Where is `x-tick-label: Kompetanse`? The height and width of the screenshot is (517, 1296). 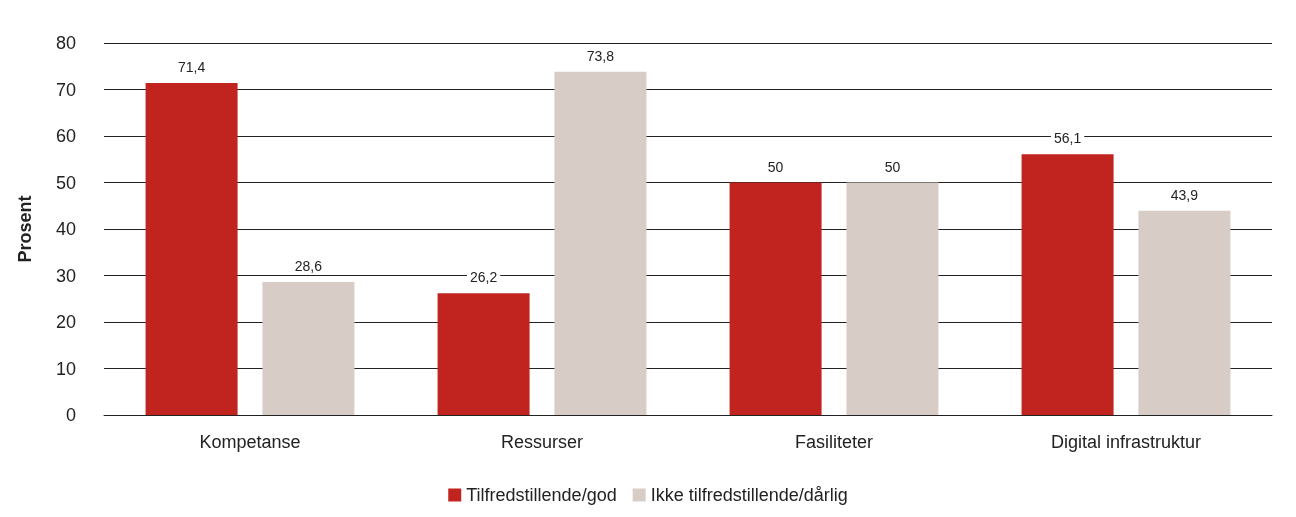 x-tick-label: Kompetanse is located at coordinates (250, 442).